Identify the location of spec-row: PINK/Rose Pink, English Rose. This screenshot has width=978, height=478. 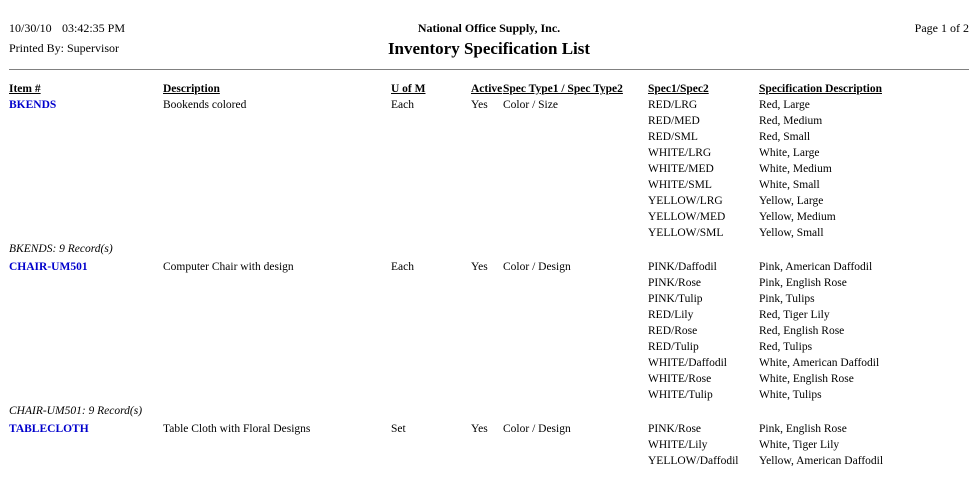
(489, 284).